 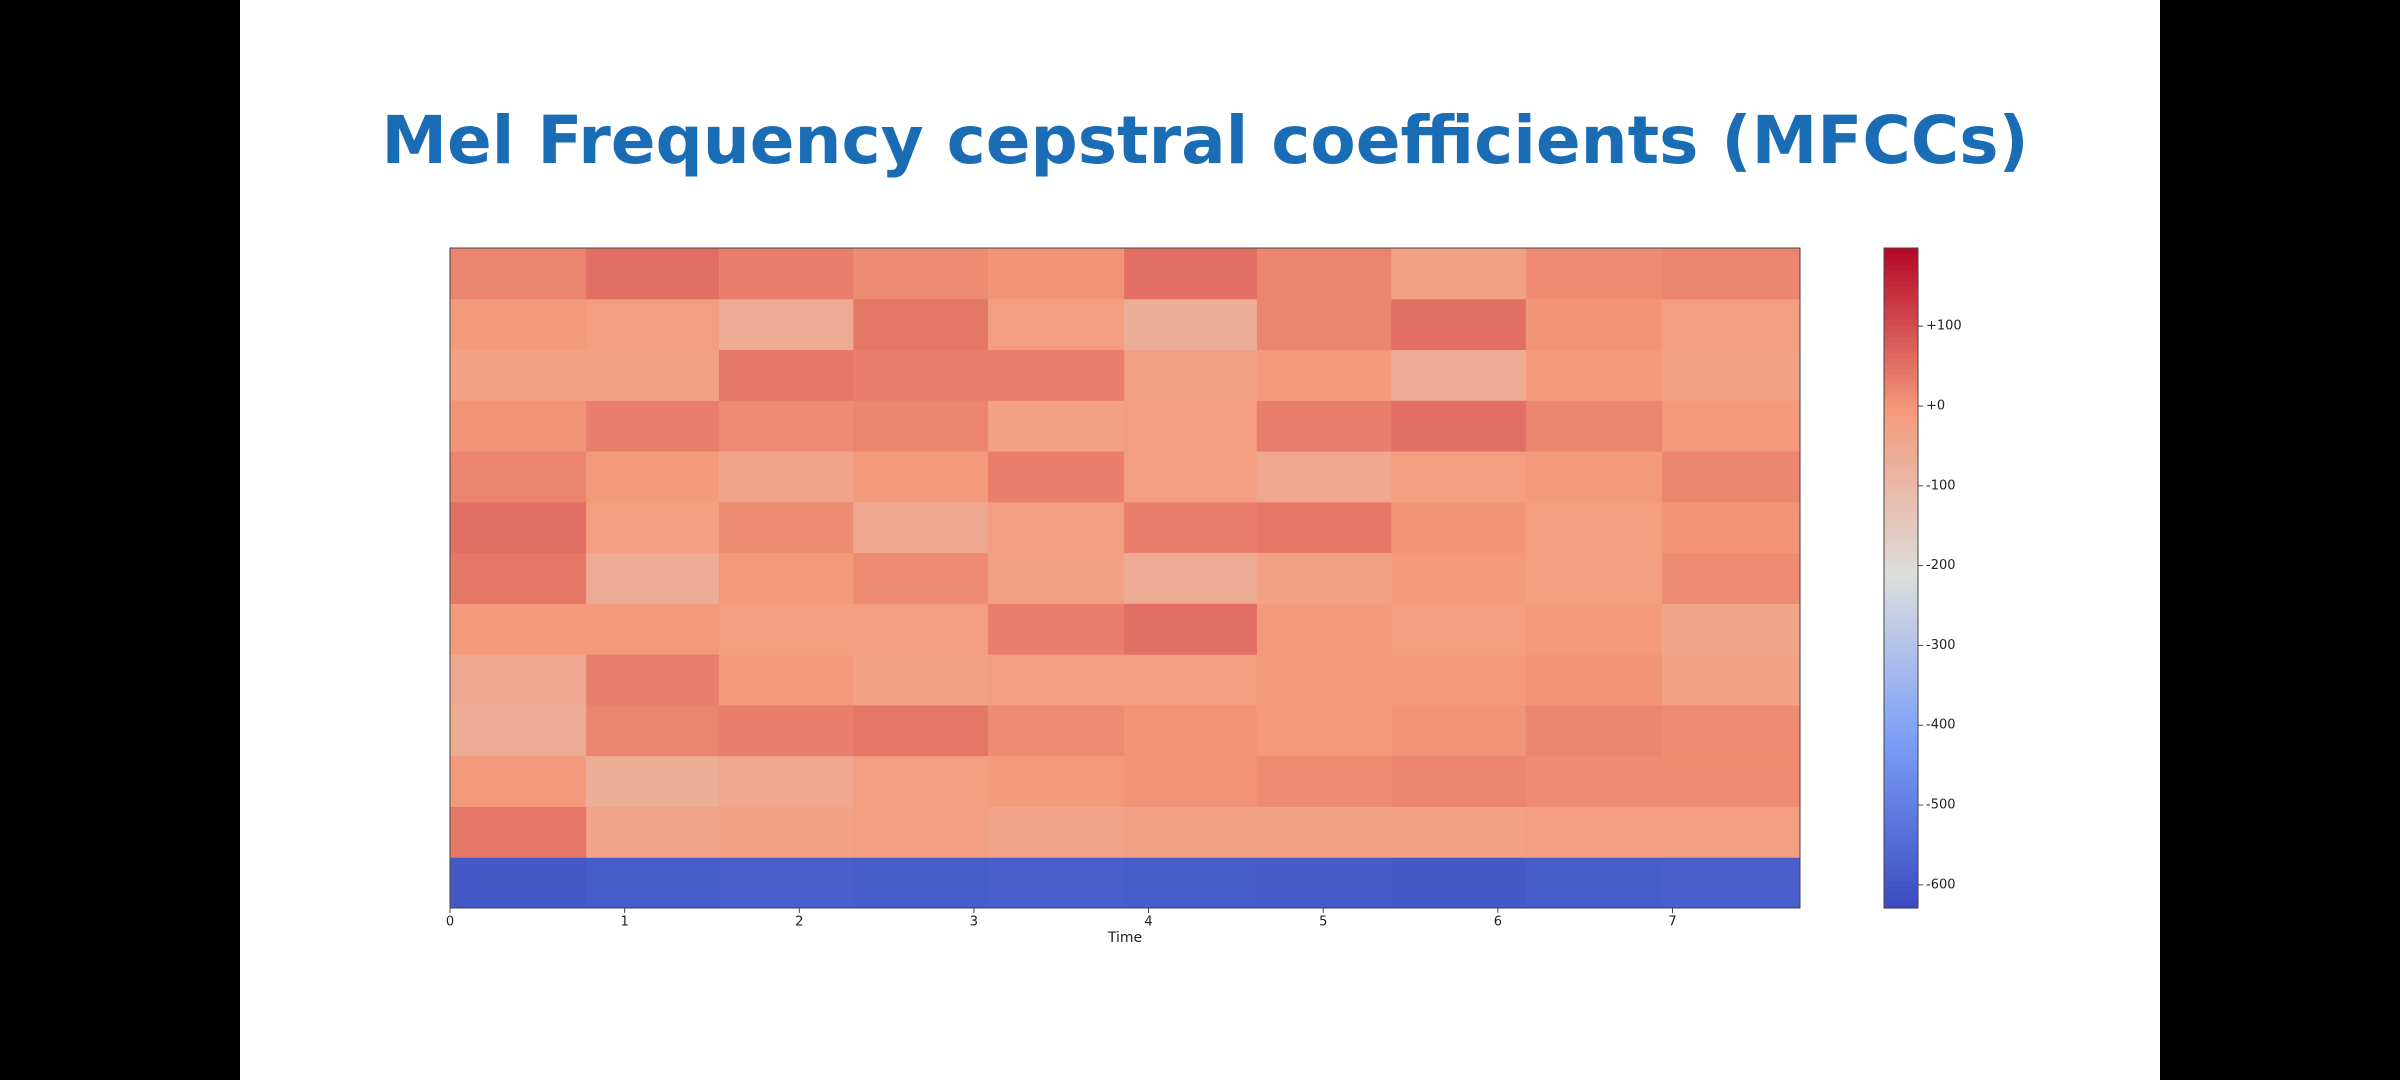 What do you see at coordinates (1941, 645) in the screenshot?
I see `colorbar-tick-label: -300` at bounding box center [1941, 645].